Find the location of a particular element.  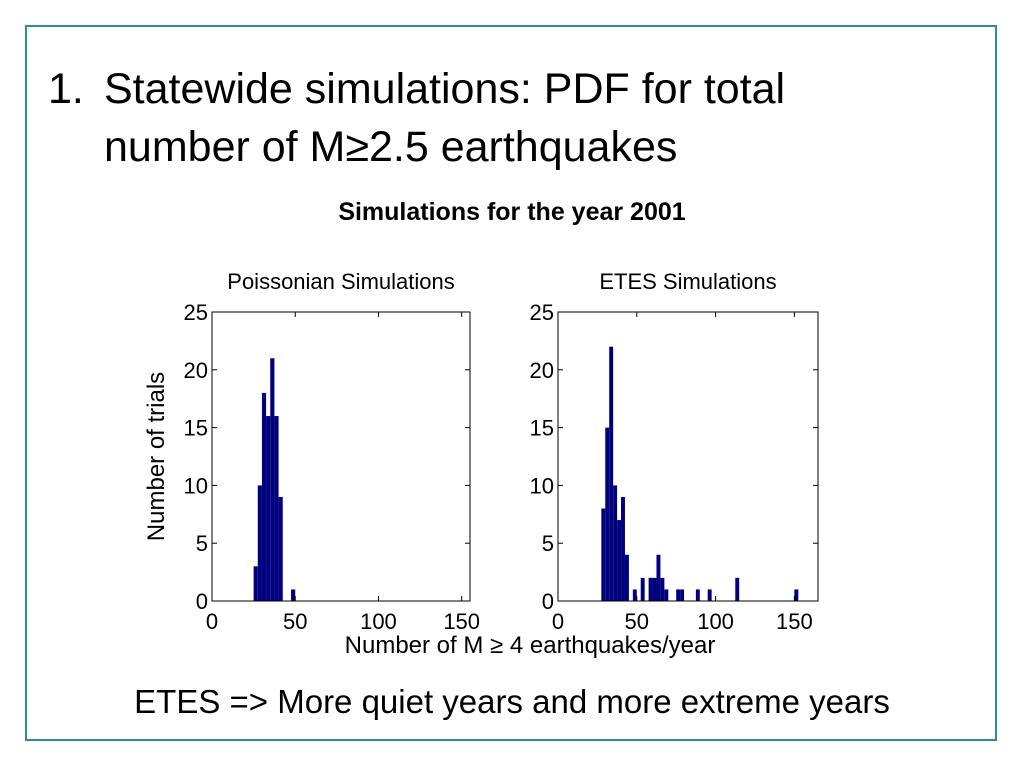

slide-title-line-1: Statewide simulations: PDF for total is located at coordinates (445, 89).